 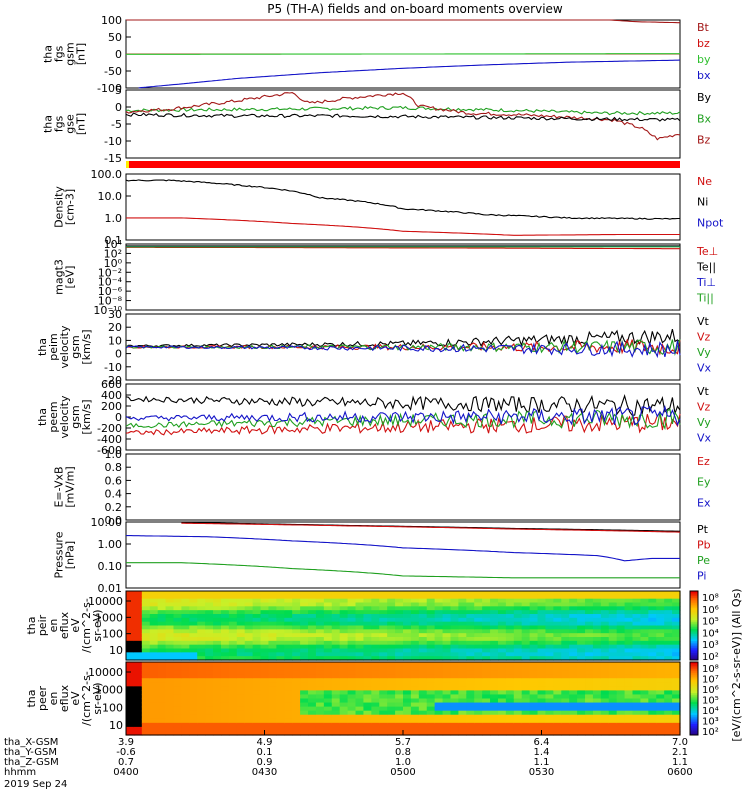 What do you see at coordinates (86, 346) in the screenshot?
I see `y-axis-label-line: [km/s]` at bounding box center [86, 346].